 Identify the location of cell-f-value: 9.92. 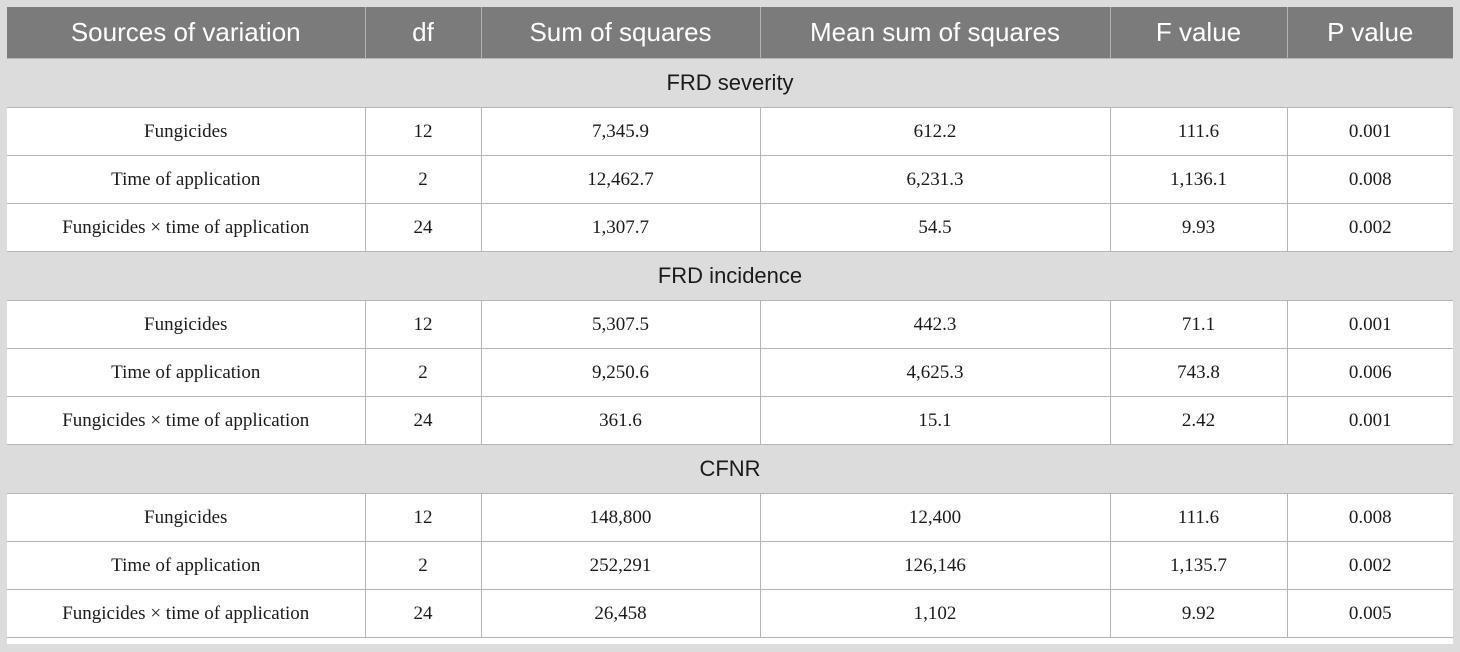
(1199, 613).